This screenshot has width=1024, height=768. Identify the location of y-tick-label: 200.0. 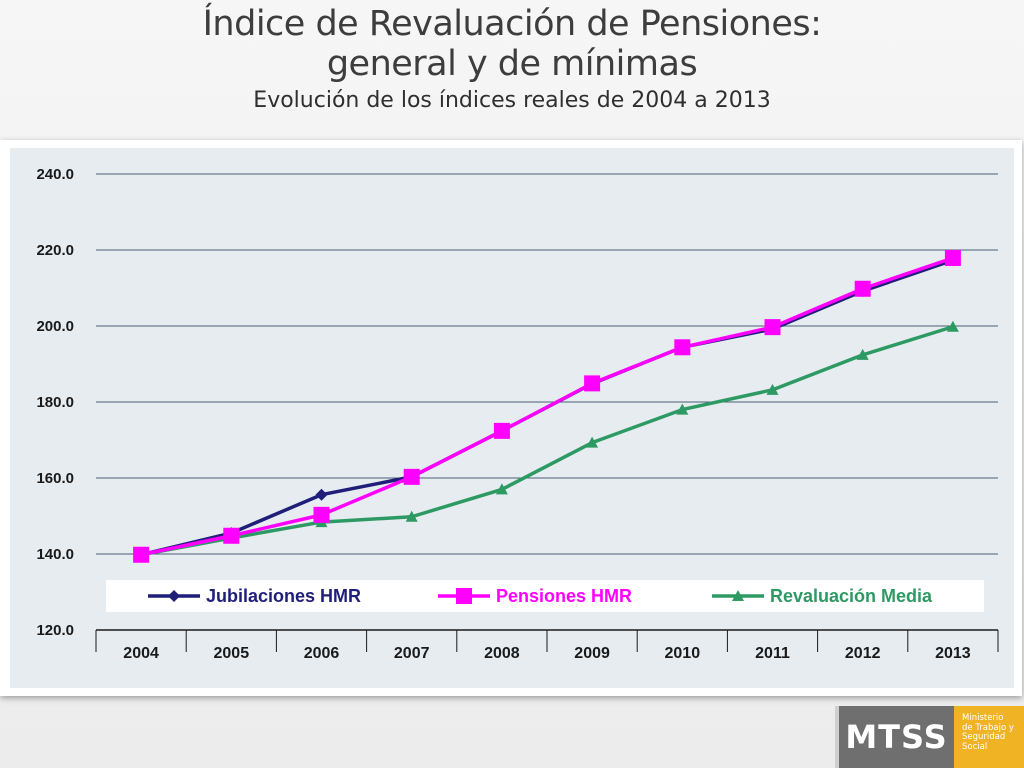
(55, 326).